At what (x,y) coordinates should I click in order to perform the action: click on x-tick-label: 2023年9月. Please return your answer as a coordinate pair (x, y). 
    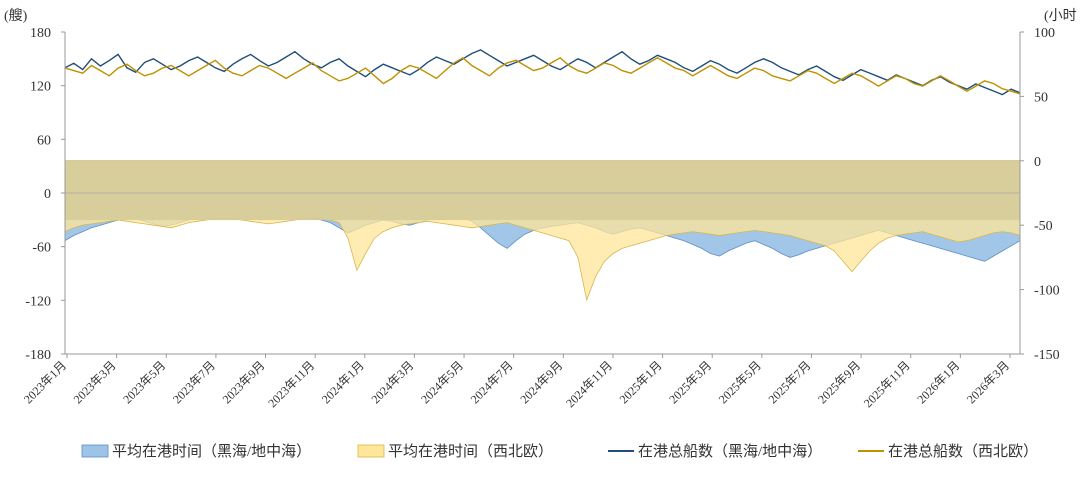
    Looking at the image, I should click on (244, 382).